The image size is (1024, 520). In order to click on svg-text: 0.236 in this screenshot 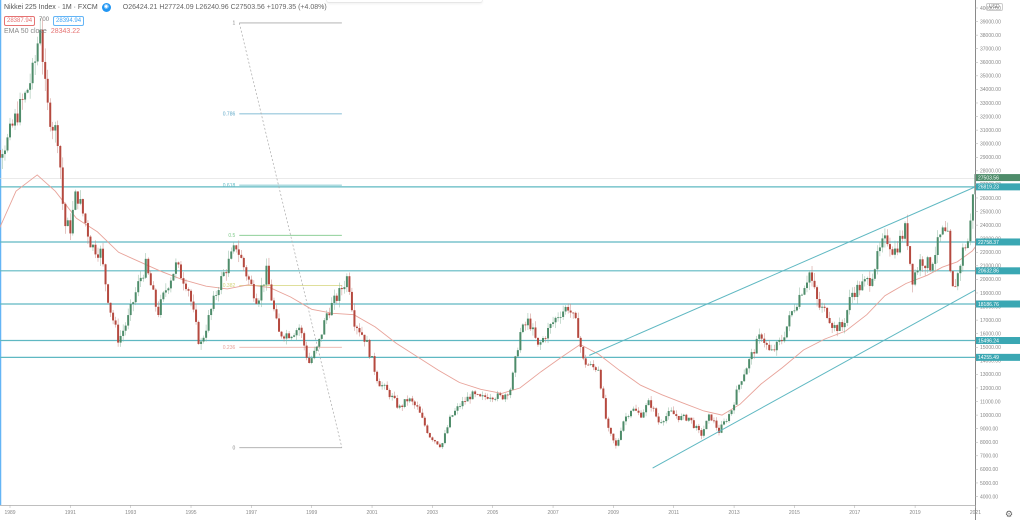, I will do `click(229, 348)`.